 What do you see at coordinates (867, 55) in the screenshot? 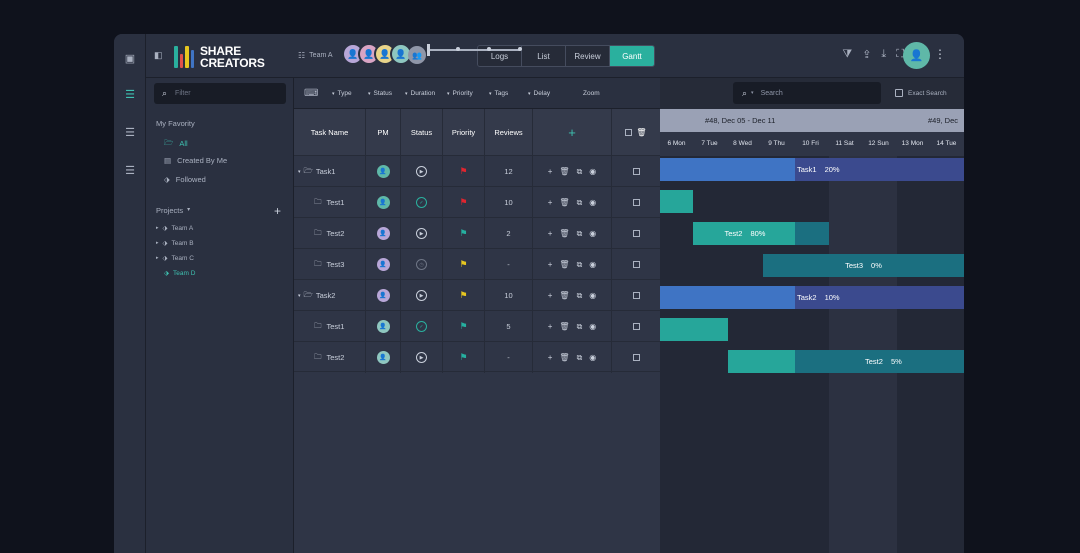
I see `upload-icon: ⇪` at bounding box center [867, 55].